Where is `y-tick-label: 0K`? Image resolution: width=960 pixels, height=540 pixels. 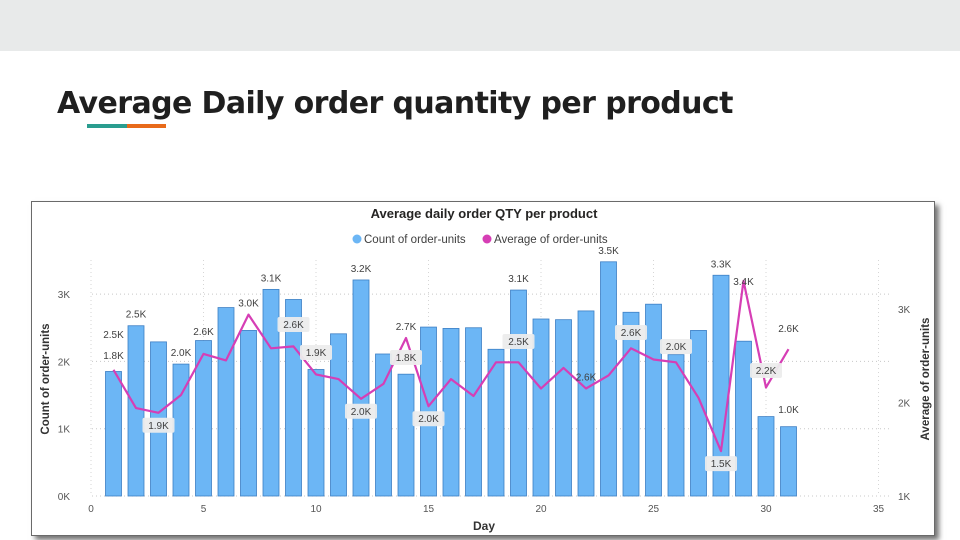
y-tick-label: 0K is located at coordinates (64, 497).